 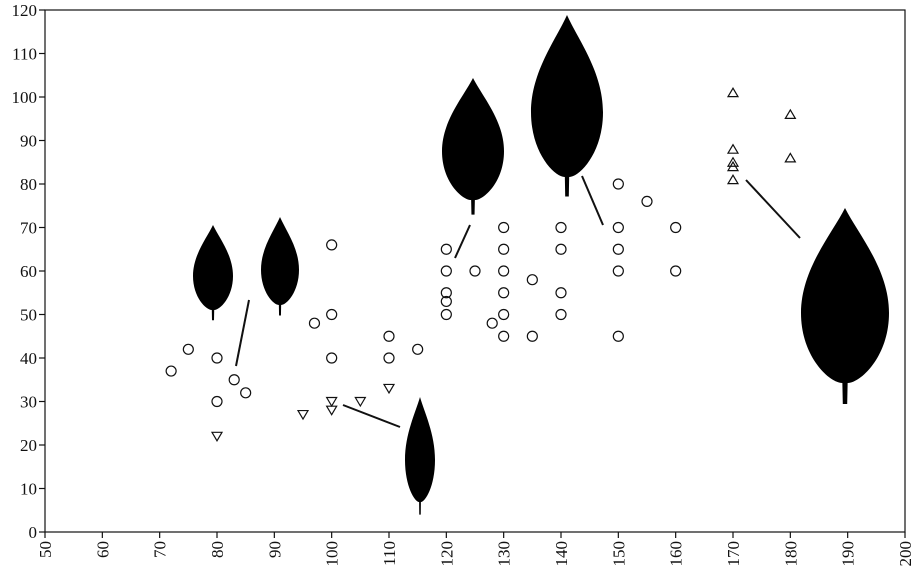 What do you see at coordinates (217, 549) in the screenshot?
I see `x-tick-label: 80` at bounding box center [217, 549].